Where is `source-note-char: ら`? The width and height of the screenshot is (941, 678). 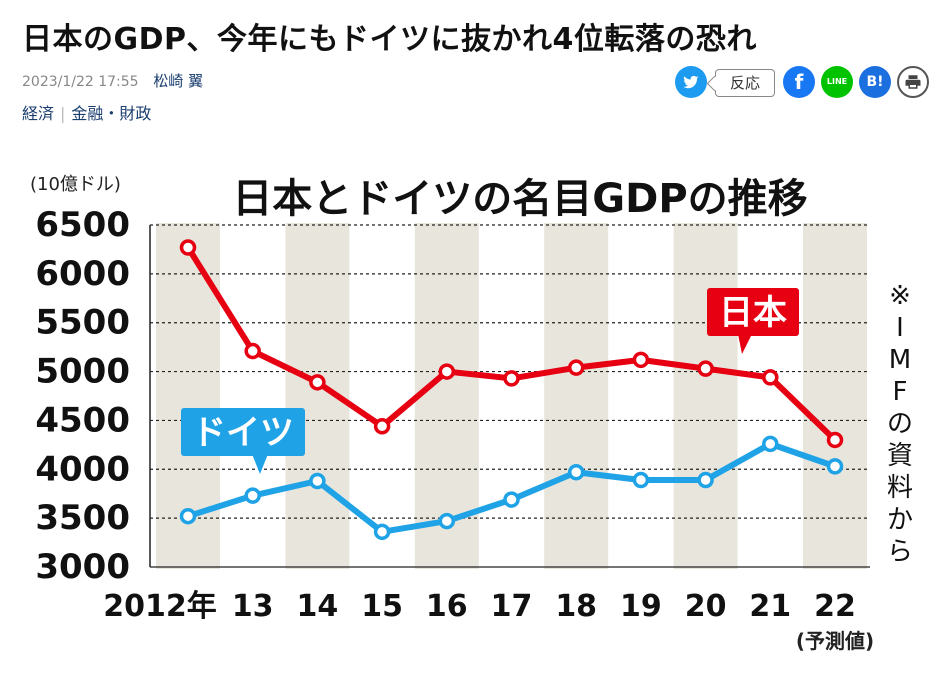 source-note-char: ら is located at coordinates (900, 552).